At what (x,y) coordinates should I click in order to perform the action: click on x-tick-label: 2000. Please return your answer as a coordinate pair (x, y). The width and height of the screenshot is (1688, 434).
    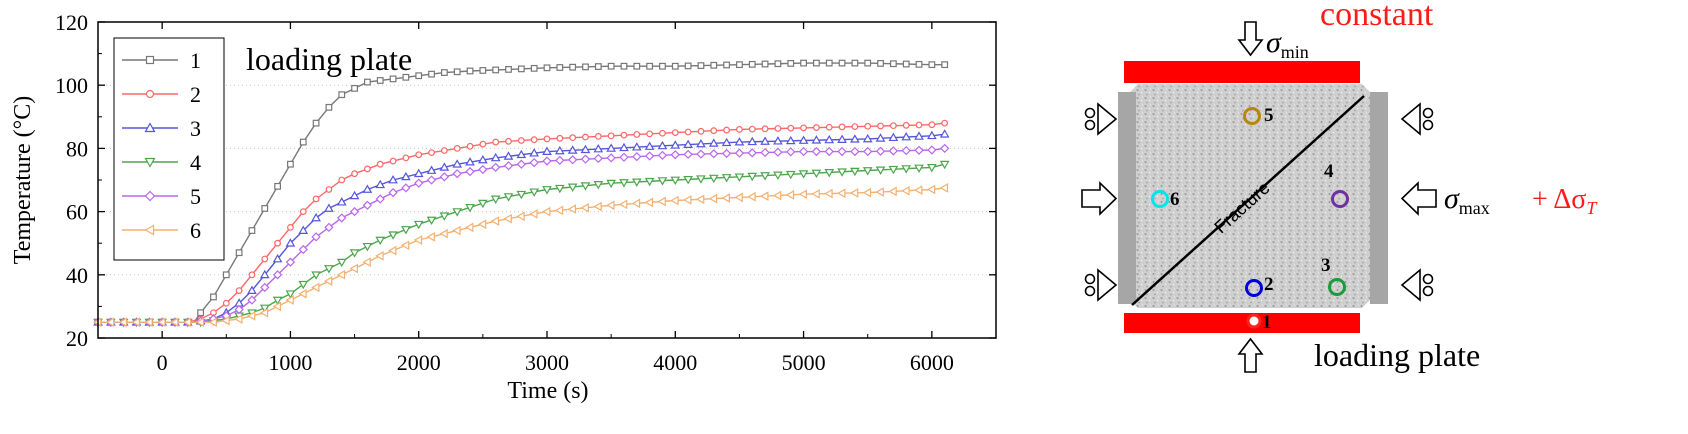
    Looking at the image, I should click on (419, 362).